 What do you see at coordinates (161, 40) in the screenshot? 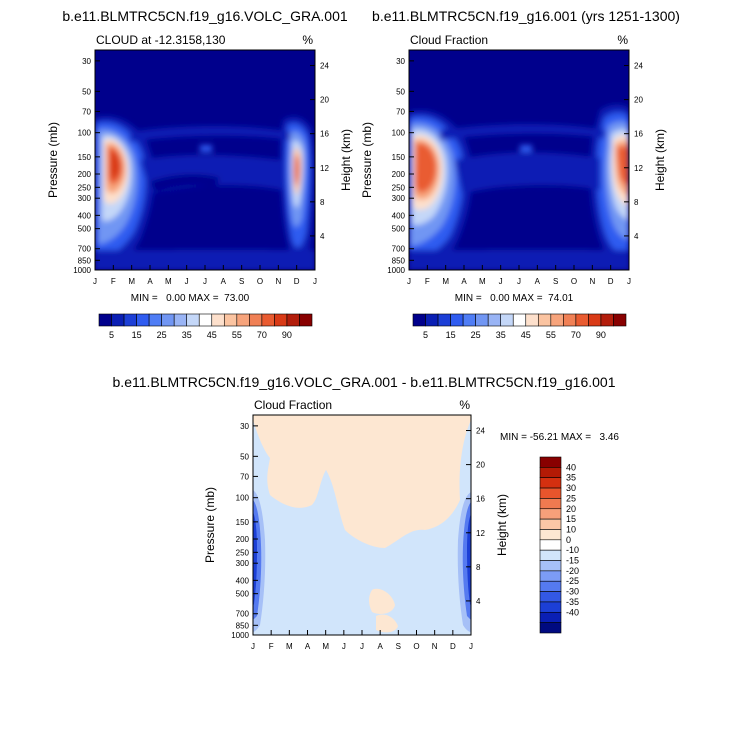
I see `panel-a-left-string: CLOUD at -12.3158,130` at bounding box center [161, 40].